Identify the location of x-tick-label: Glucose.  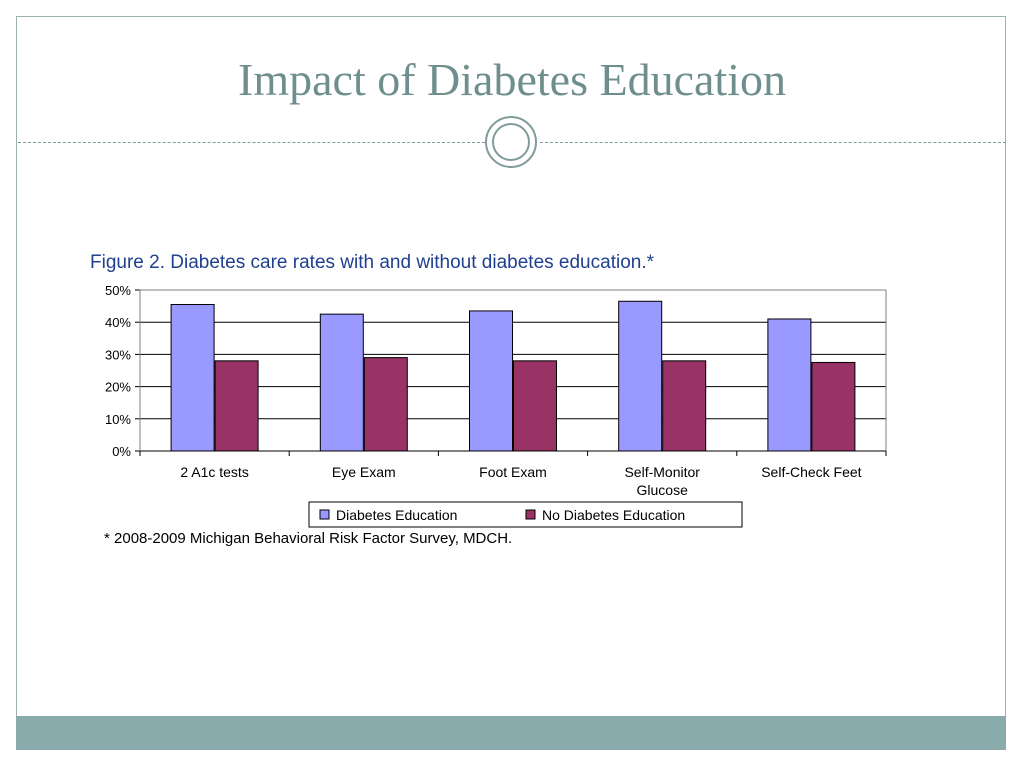
(663, 490).